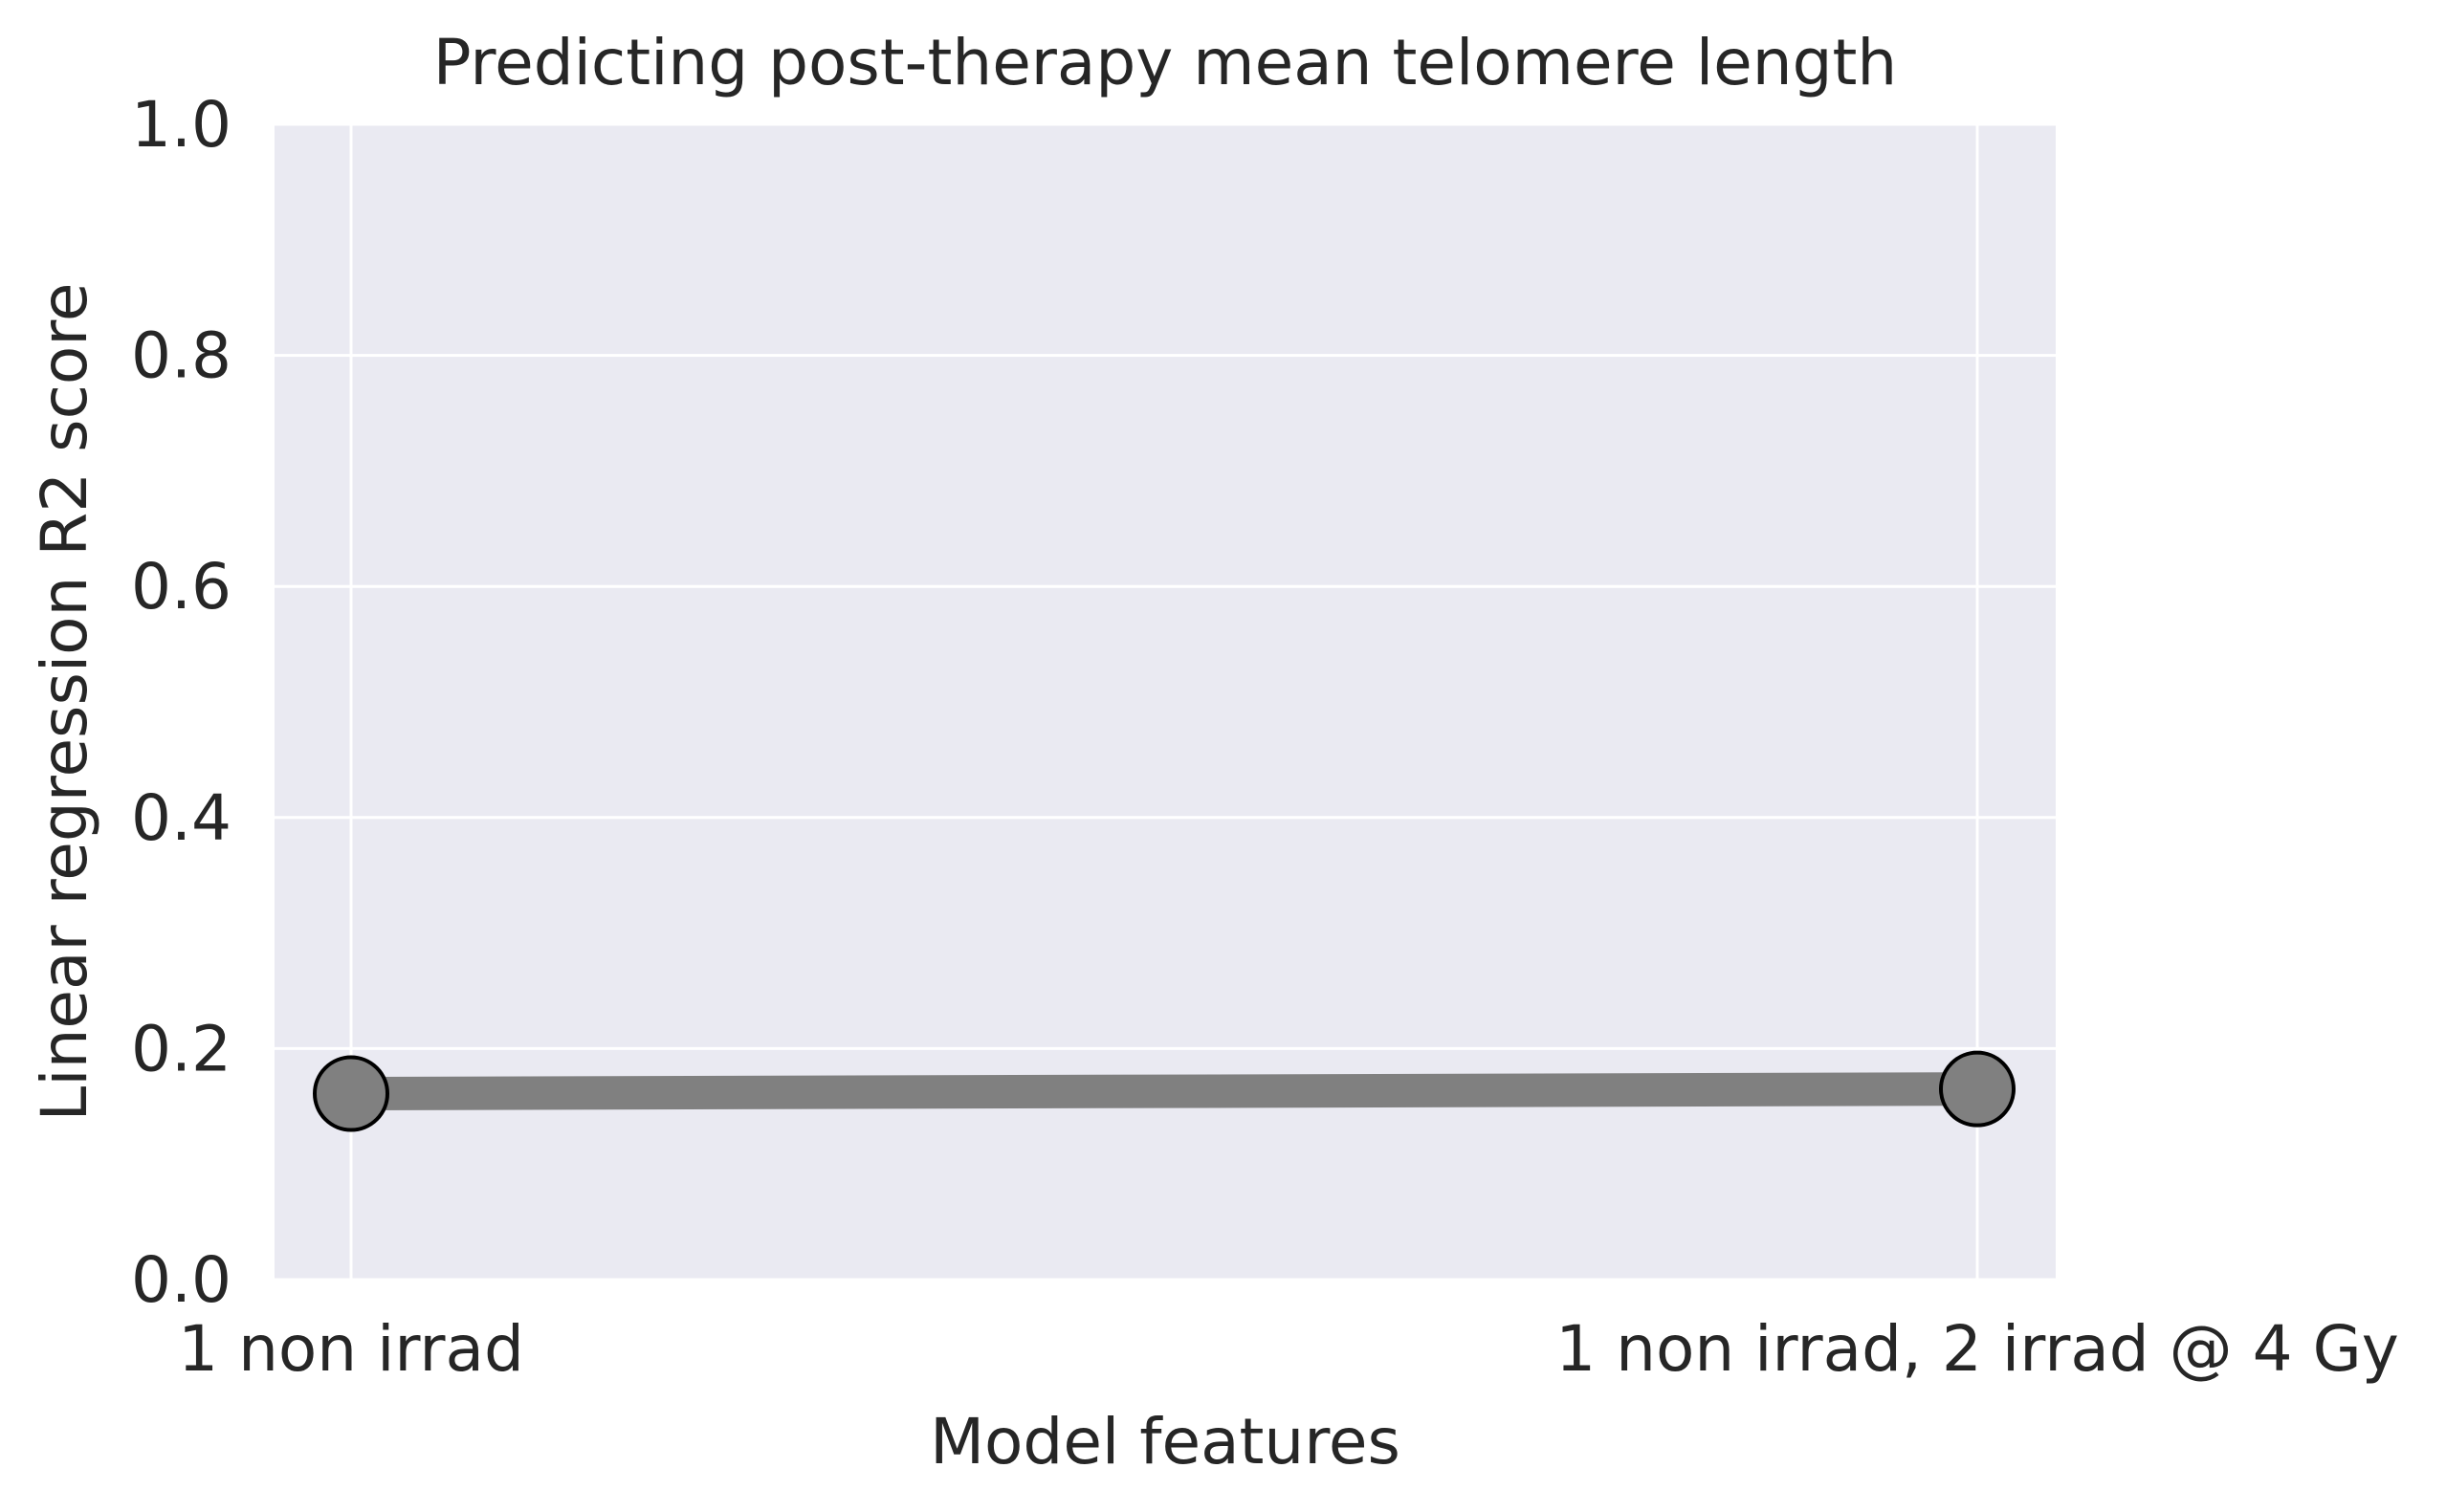 The width and height of the screenshot is (2446, 1512). What do you see at coordinates (181, 356) in the screenshot?
I see `y-tick-label: 0.8` at bounding box center [181, 356].